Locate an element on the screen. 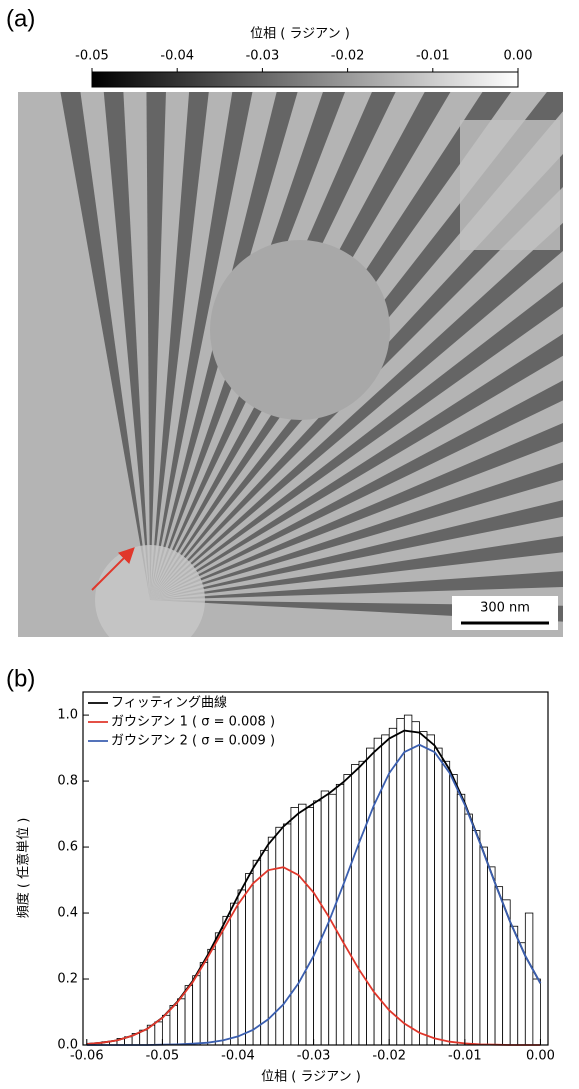 This screenshot has width=579, height=1089. y-tick-label: 1.0 is located at coordinates (67, 715).